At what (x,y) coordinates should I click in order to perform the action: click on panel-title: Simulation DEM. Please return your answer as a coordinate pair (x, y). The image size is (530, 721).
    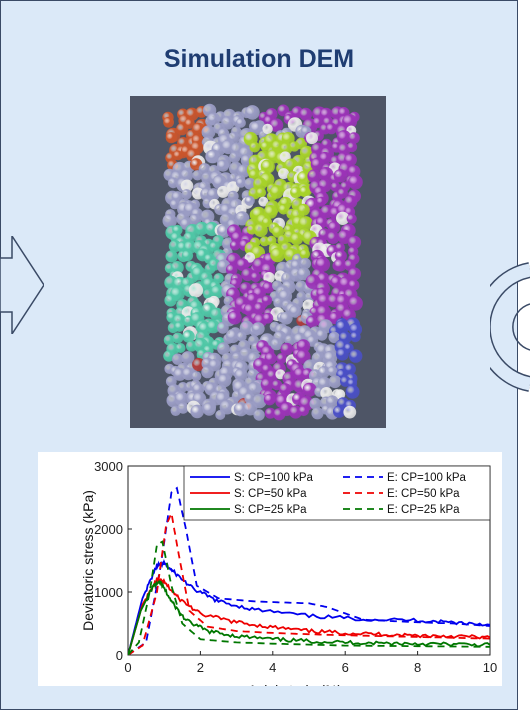
    Looking at the image, I should click on (259, 59).